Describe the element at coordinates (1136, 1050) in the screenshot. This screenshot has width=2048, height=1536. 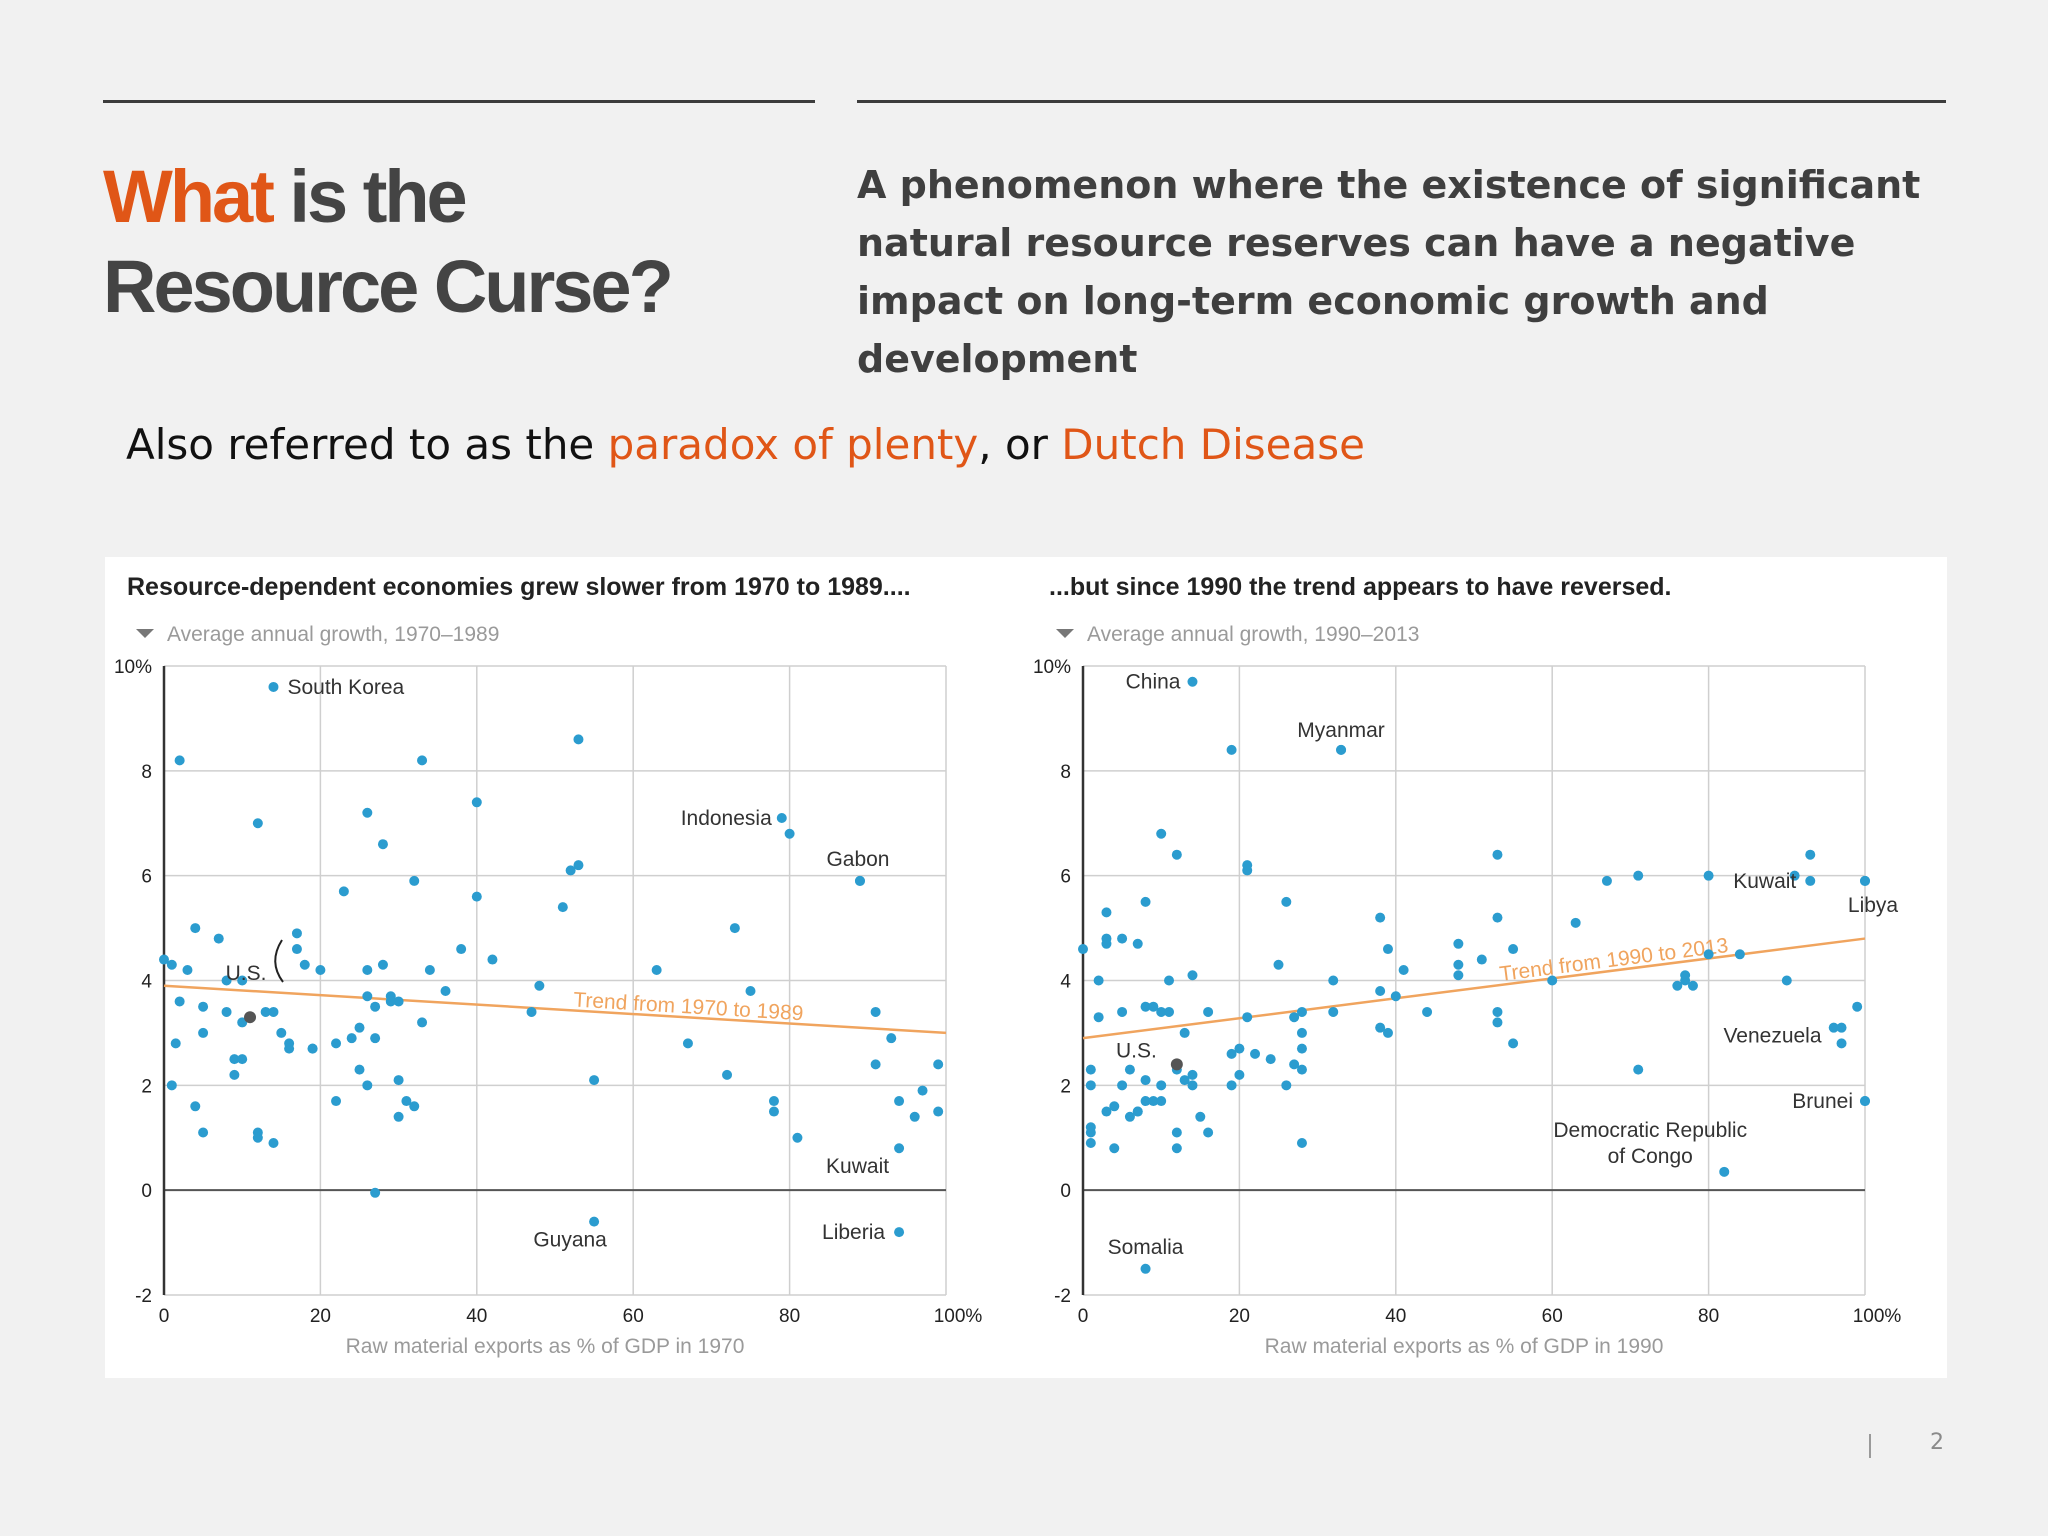
I see `chart2-point-label: U.S.` at that location.